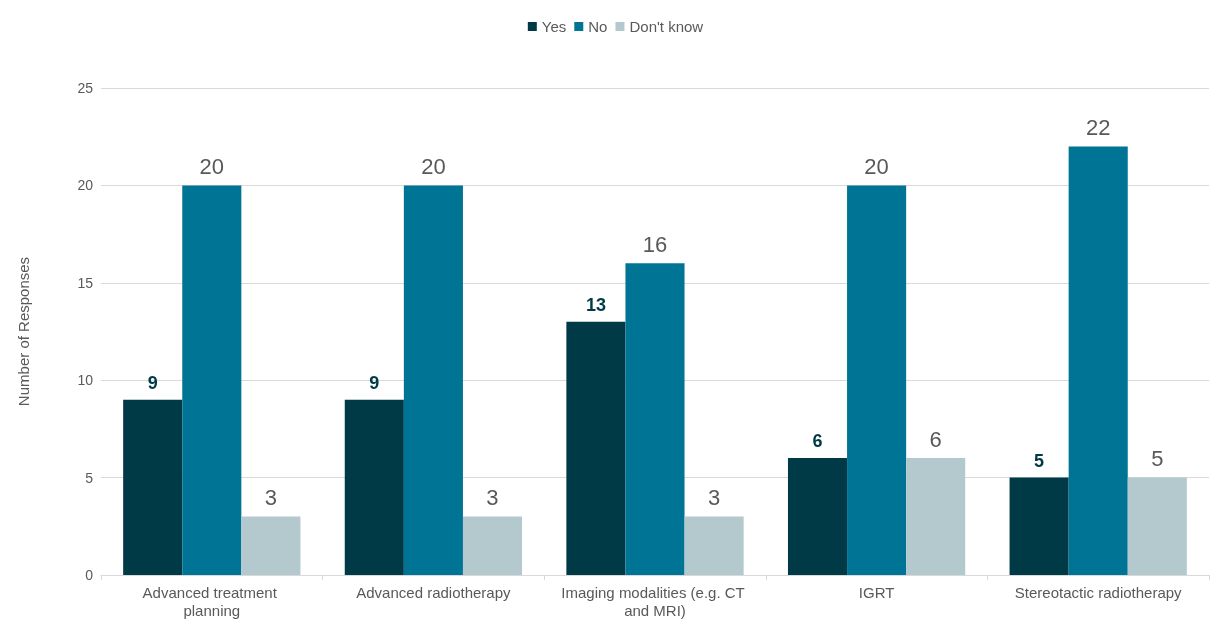 This screenshot has height=633, width=1231. I want to click on y-axis-title: Number of Responses, so click(23, 331).